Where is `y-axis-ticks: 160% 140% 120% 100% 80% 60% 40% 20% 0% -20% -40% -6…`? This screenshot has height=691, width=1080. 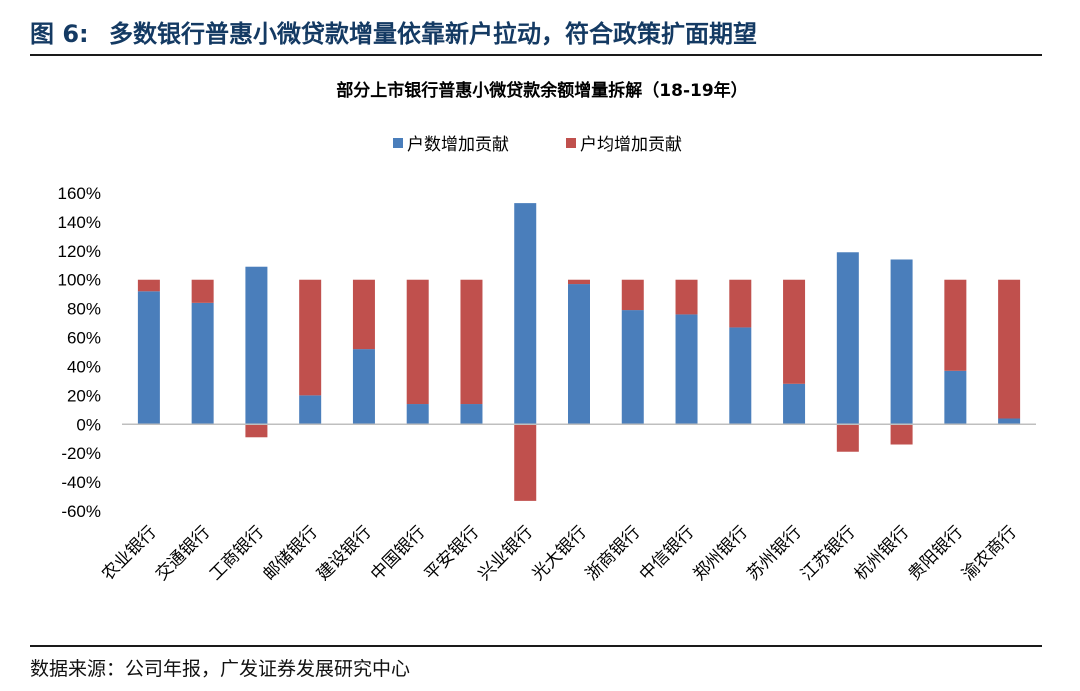
y-axis-ticks: 160% 140% 120% 100% 80% 60% 40% 20% 0% -20% -40% -6… is located at coordinates (79, 352).